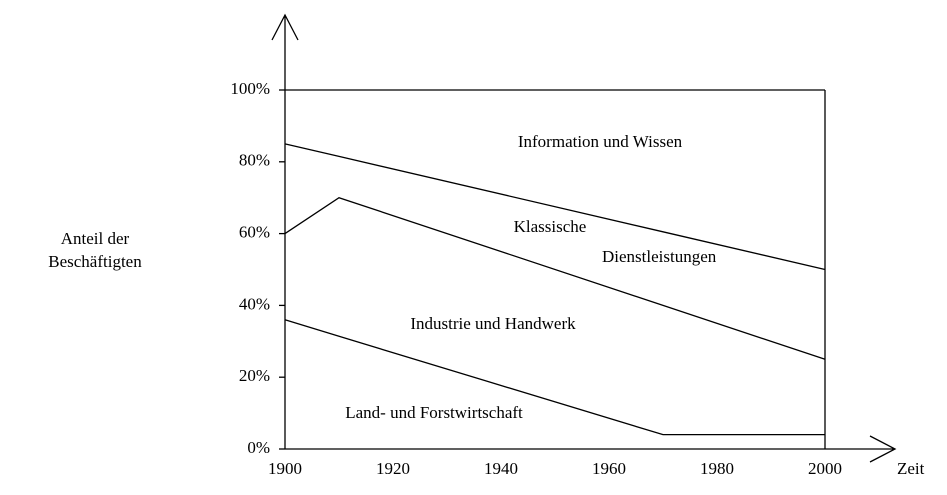 This screenshot has height=495, width=947. I want to click on series-label: Industrie und Handwerk, so click(493, 323).